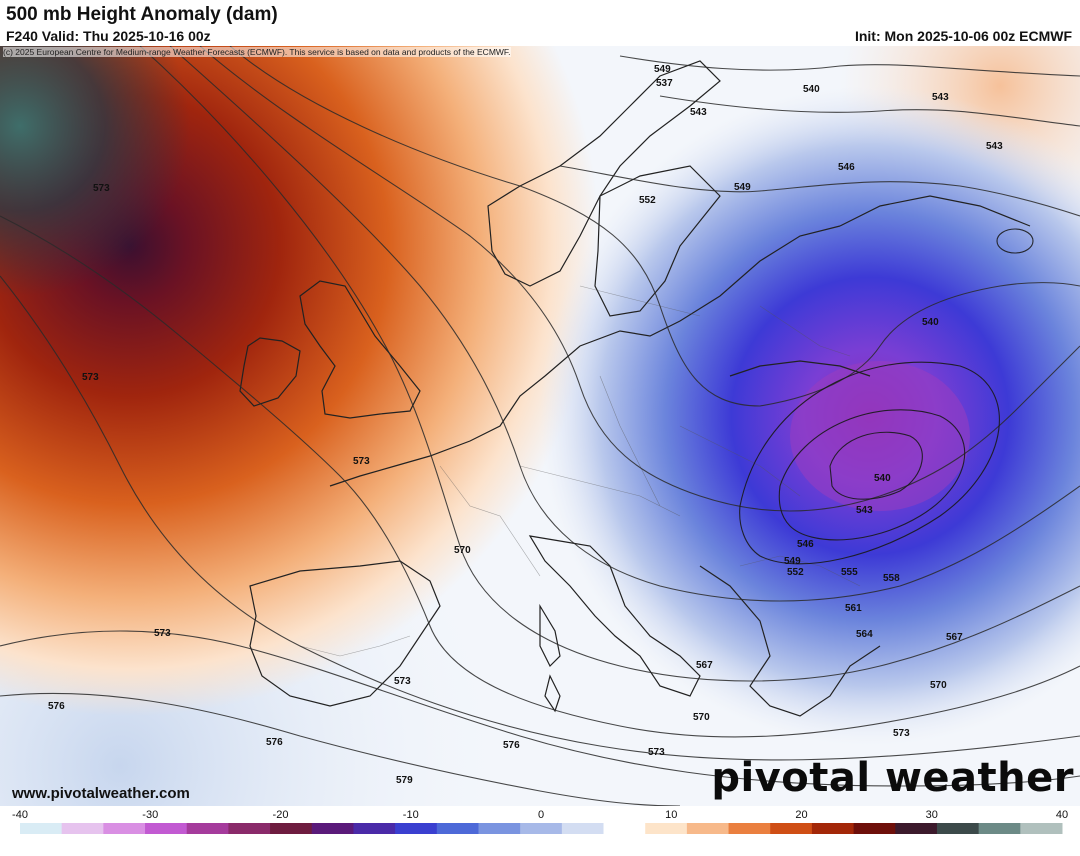  What do you see at coordinates (108, 36) in the screenshot?
I see `valid-time: F240 Valid: Thu 2025-10-16 00z` at bounding box center [108, 36].